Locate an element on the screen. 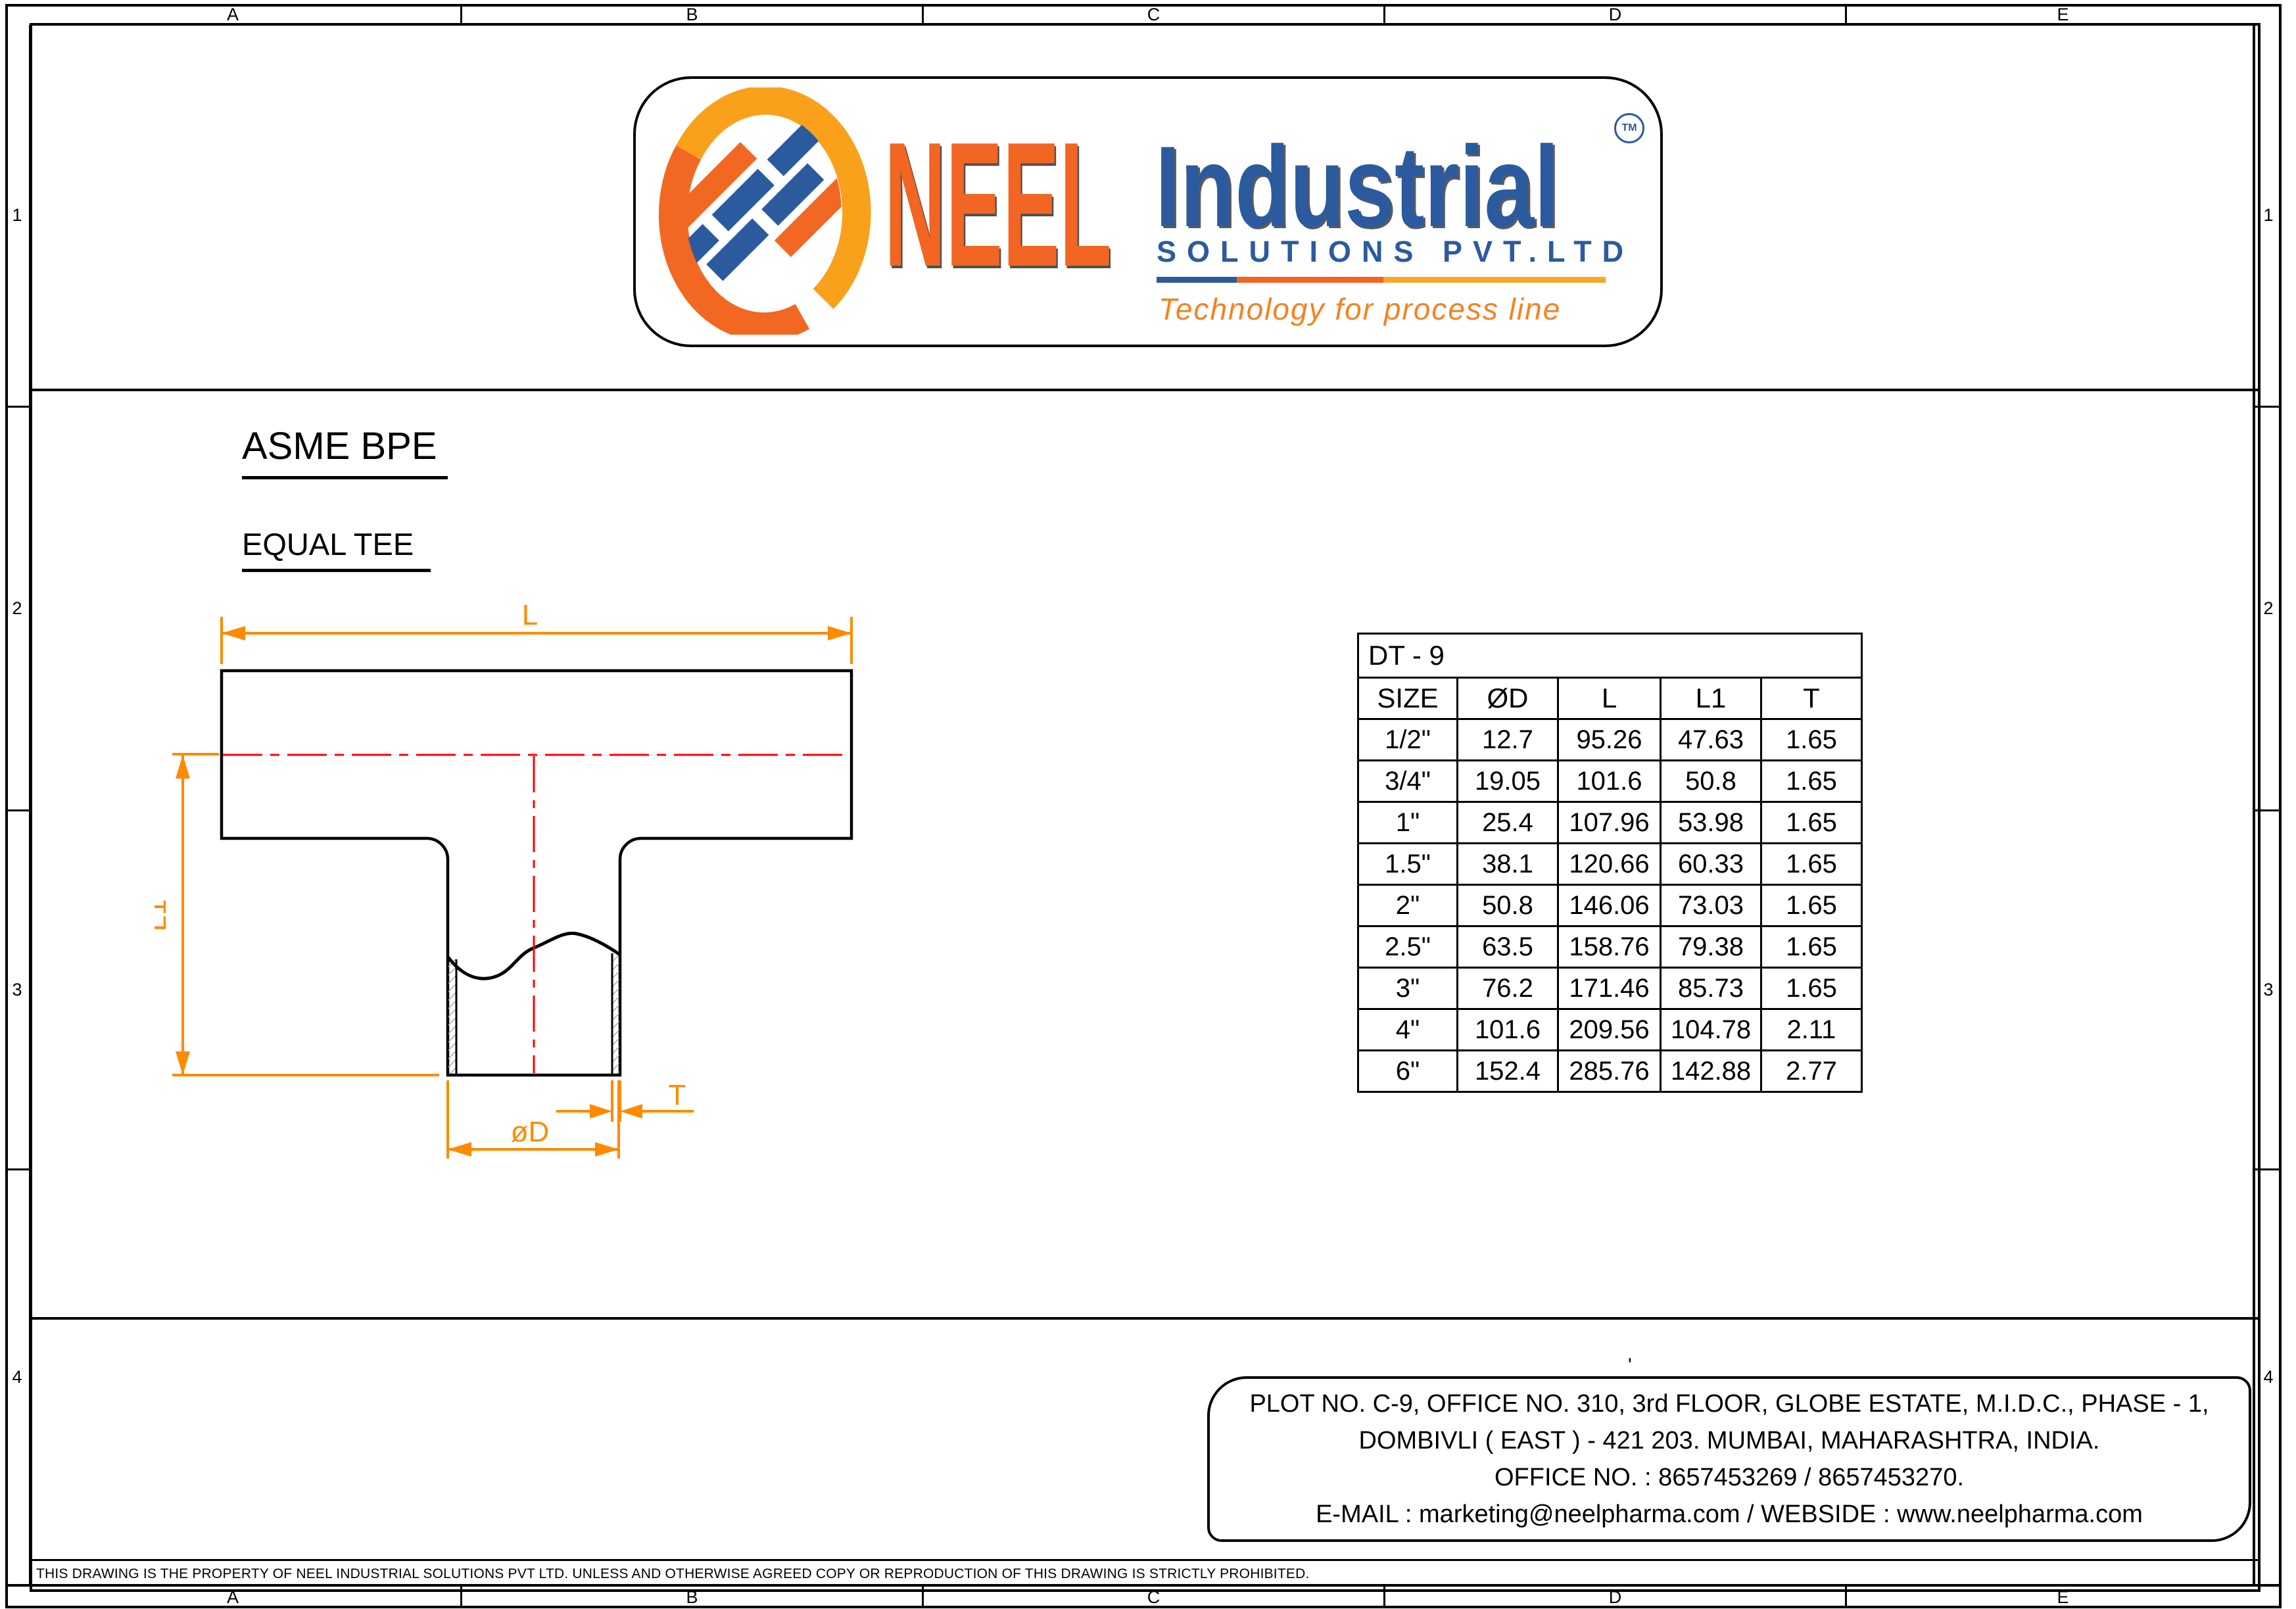  table-cell: 2.11 is located at coordinates (1812, 1029).